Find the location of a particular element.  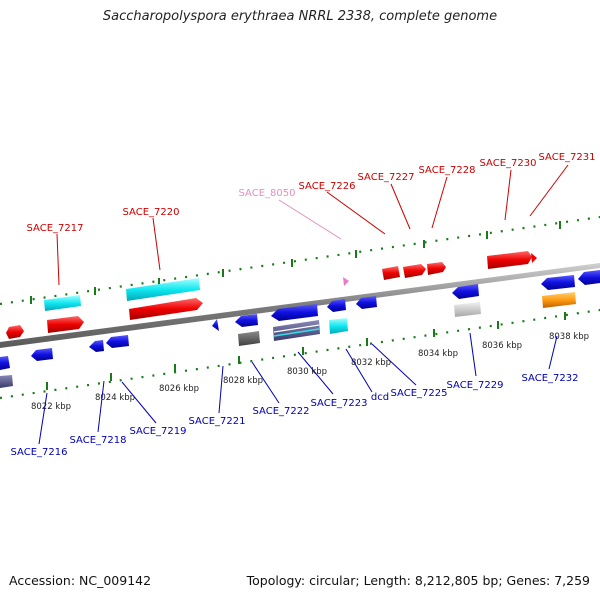

gene-feature-orange is located at coordinates (559, 300).